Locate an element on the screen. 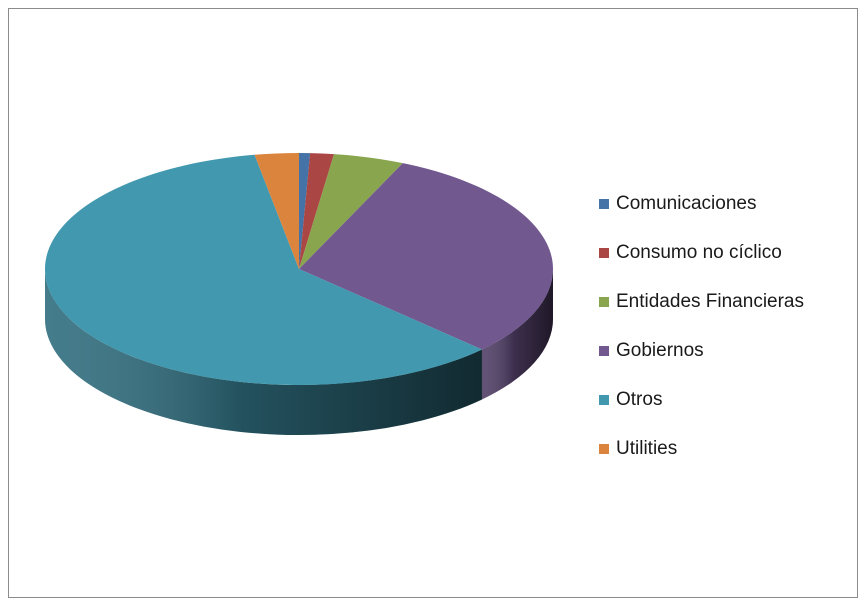 This screenshot has width=867, height=605. legend-item-otros: Otros is located at coordinates (729, 399).